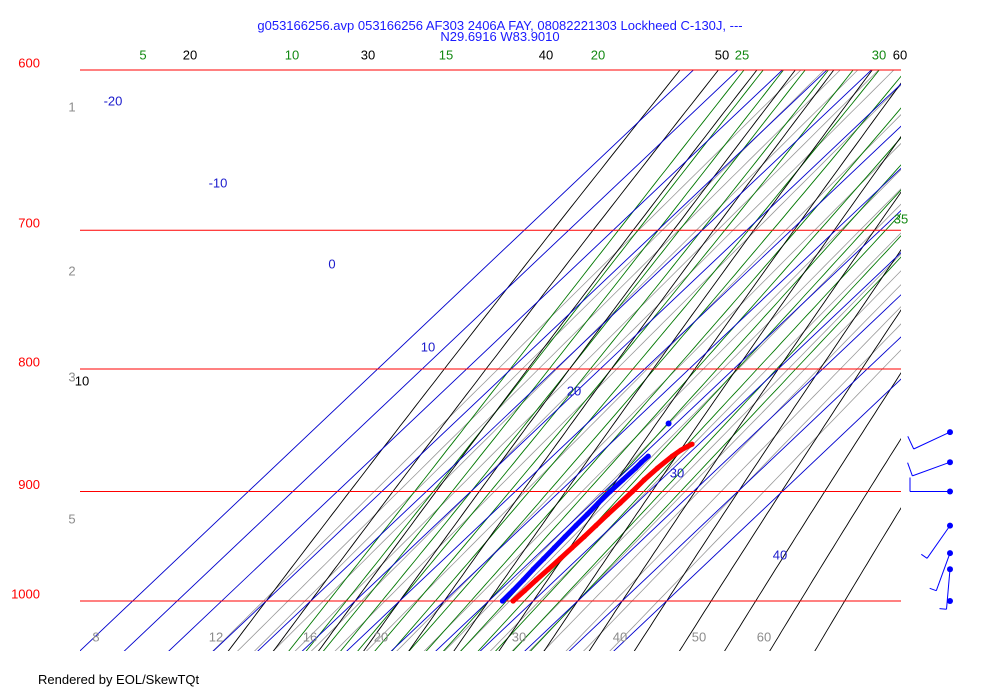 This screenshot has height=700, width=1000. I want to click on isotherm-label: 30, so click(677, 472).